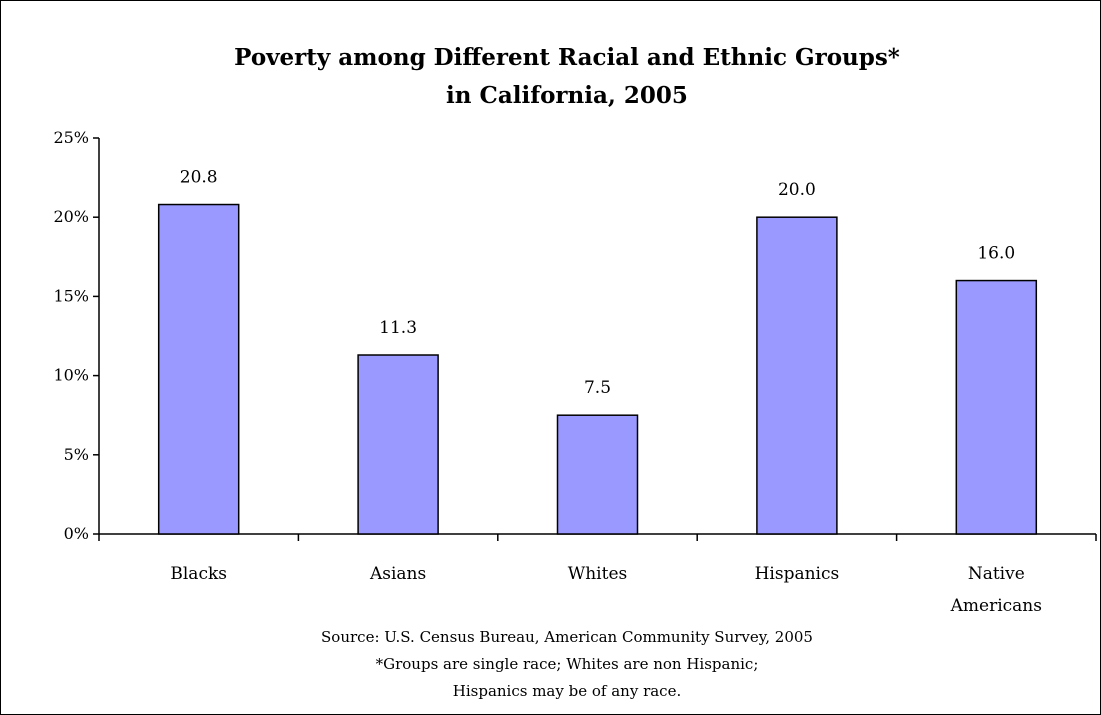 The image size is (1101, 715). I want to click on category-label: Americans, so click(996, 606).